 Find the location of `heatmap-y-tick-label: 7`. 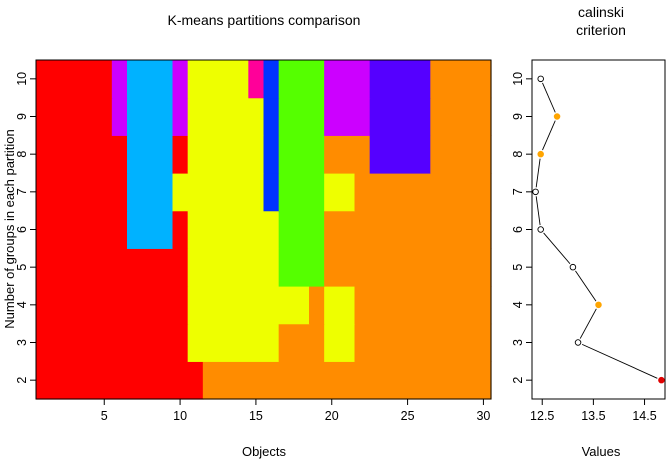

heatmap-y-tick-label: 7 is located at coordinates (22, 191).